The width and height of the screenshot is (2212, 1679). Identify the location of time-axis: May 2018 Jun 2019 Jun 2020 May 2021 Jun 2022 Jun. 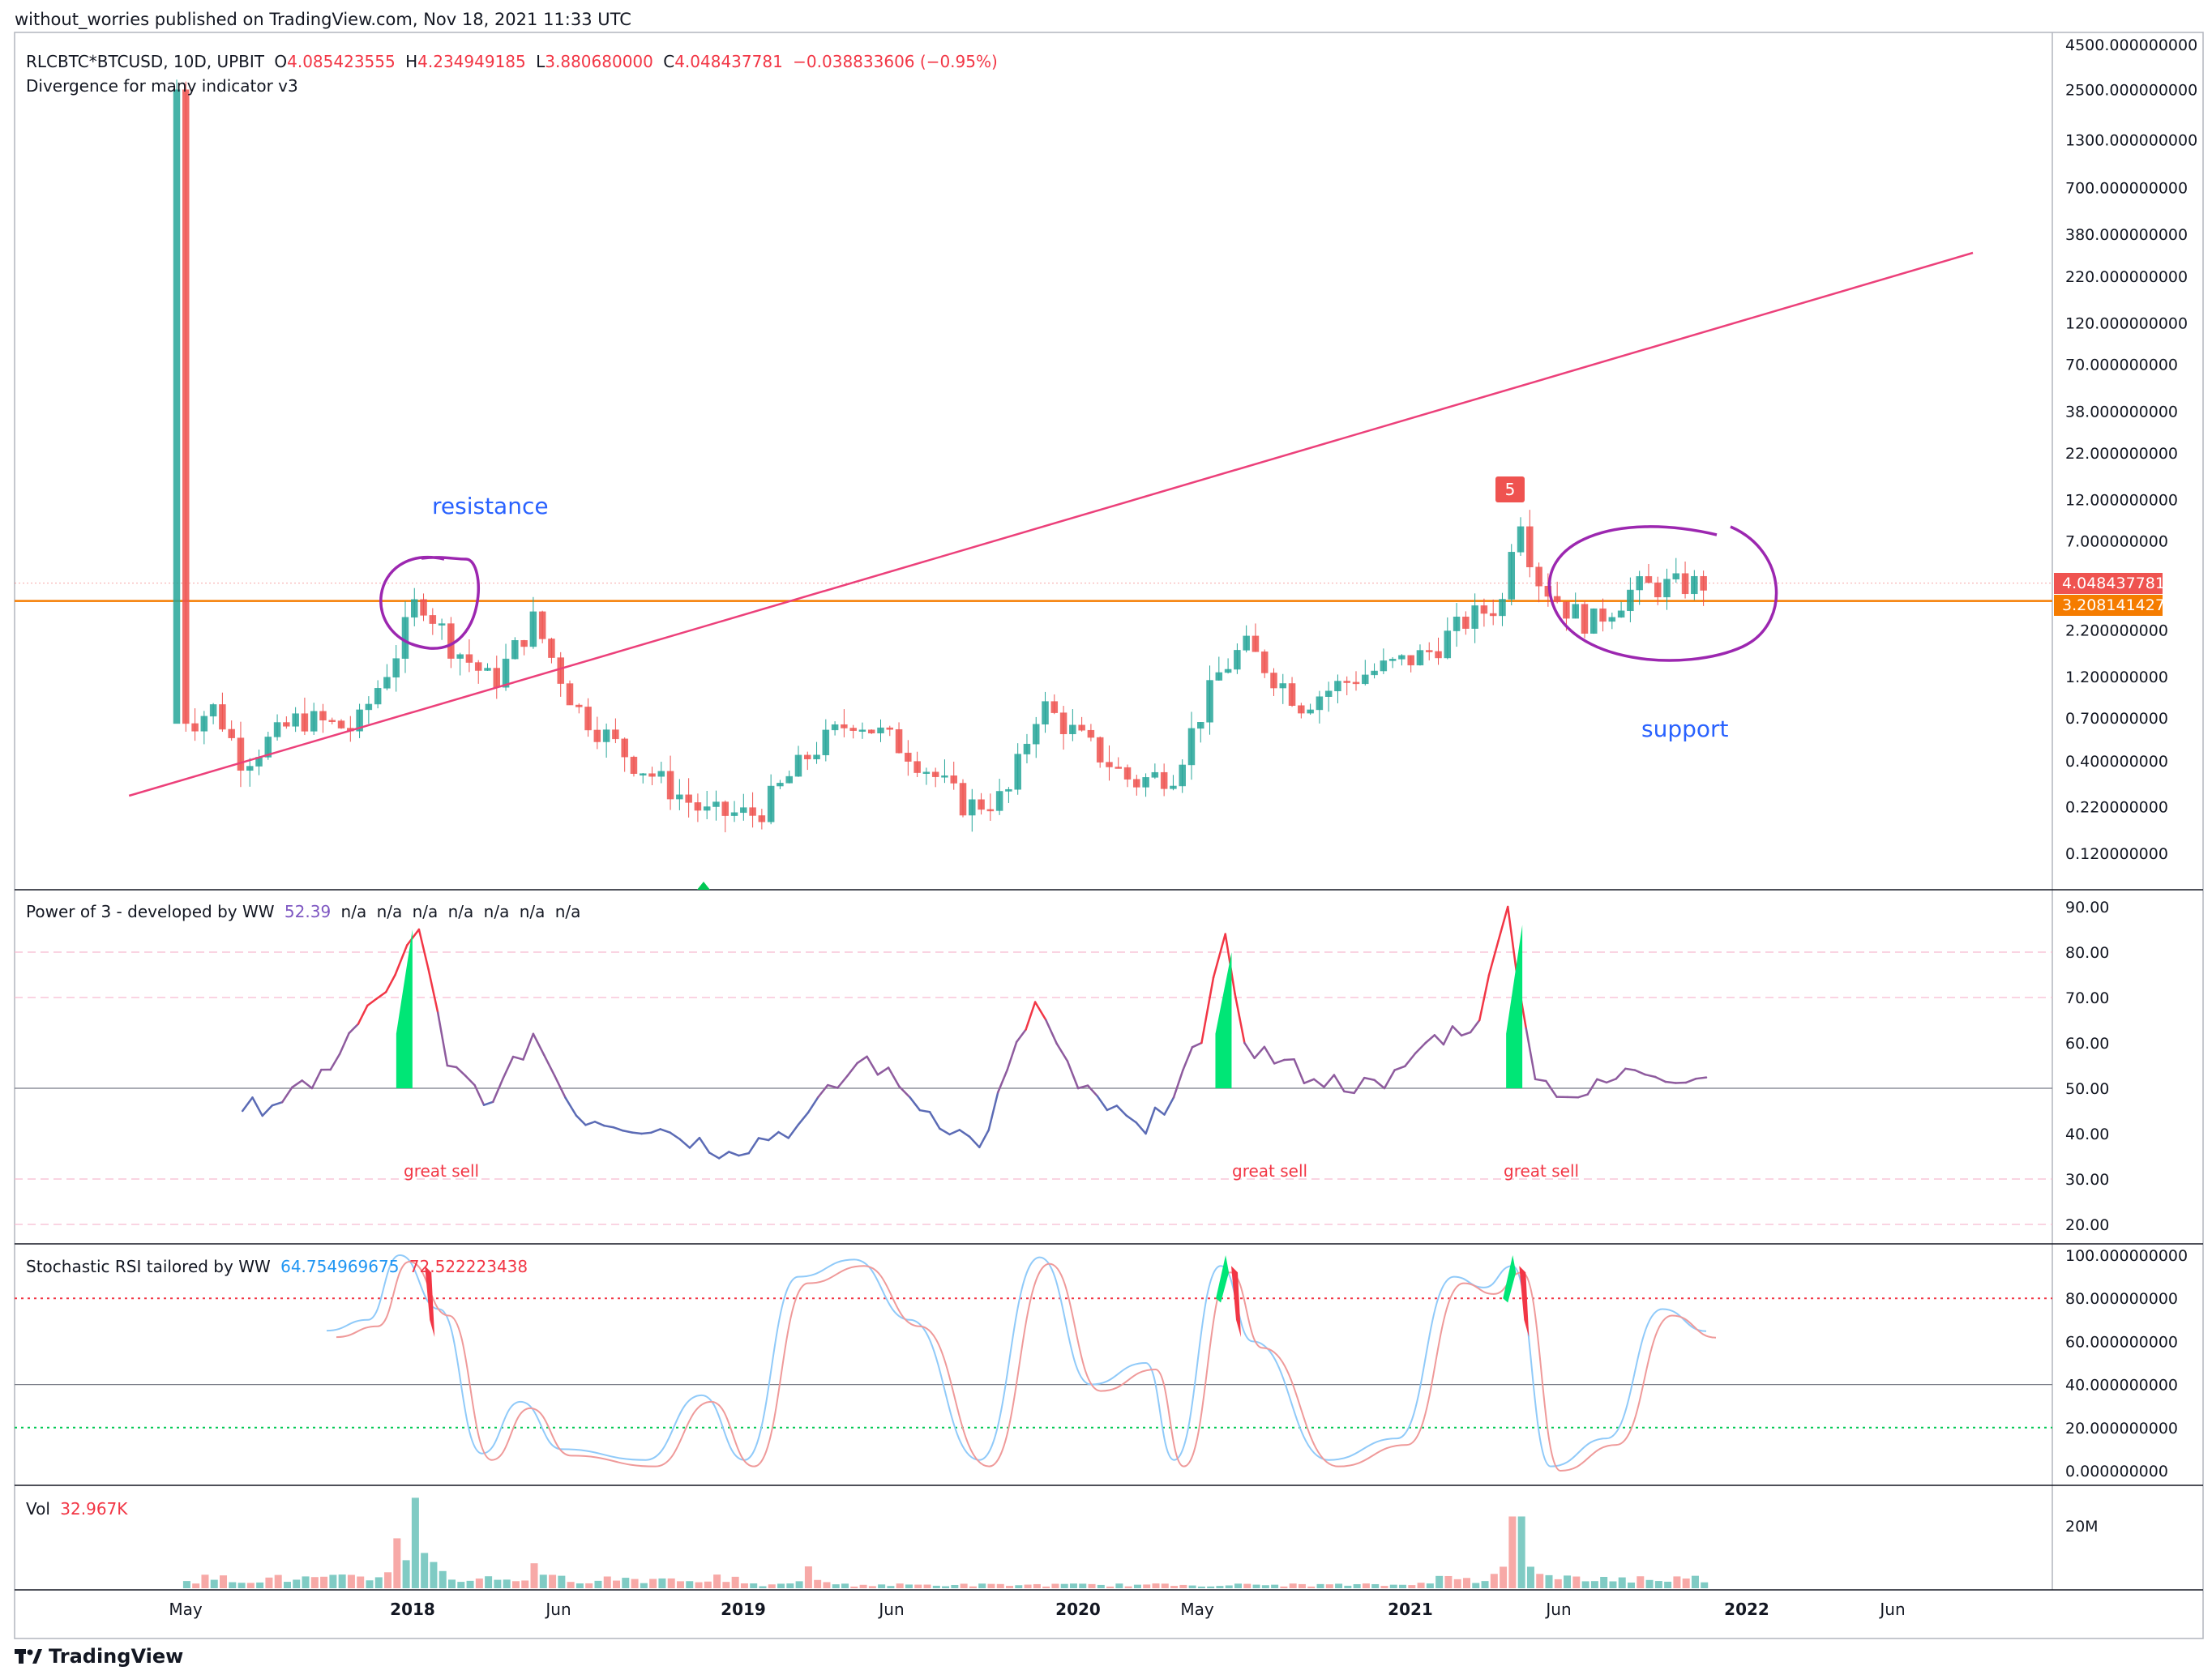
(1037, 1609).